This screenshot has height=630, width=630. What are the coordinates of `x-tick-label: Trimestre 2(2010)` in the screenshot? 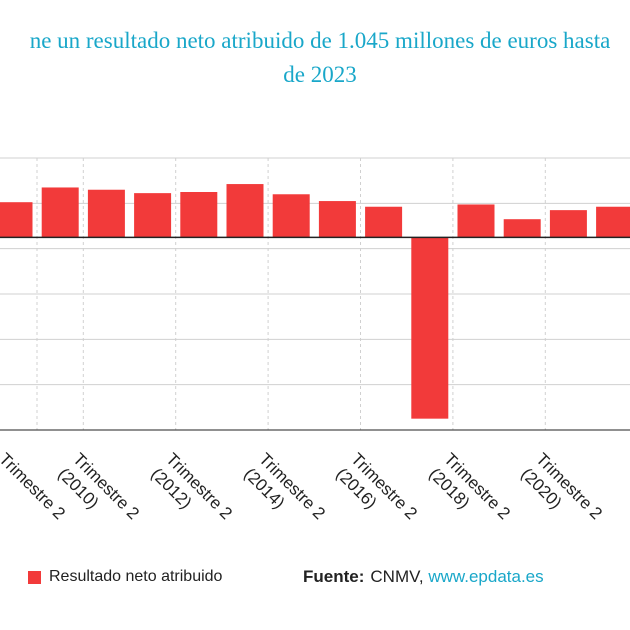 It's located at (98, 486).